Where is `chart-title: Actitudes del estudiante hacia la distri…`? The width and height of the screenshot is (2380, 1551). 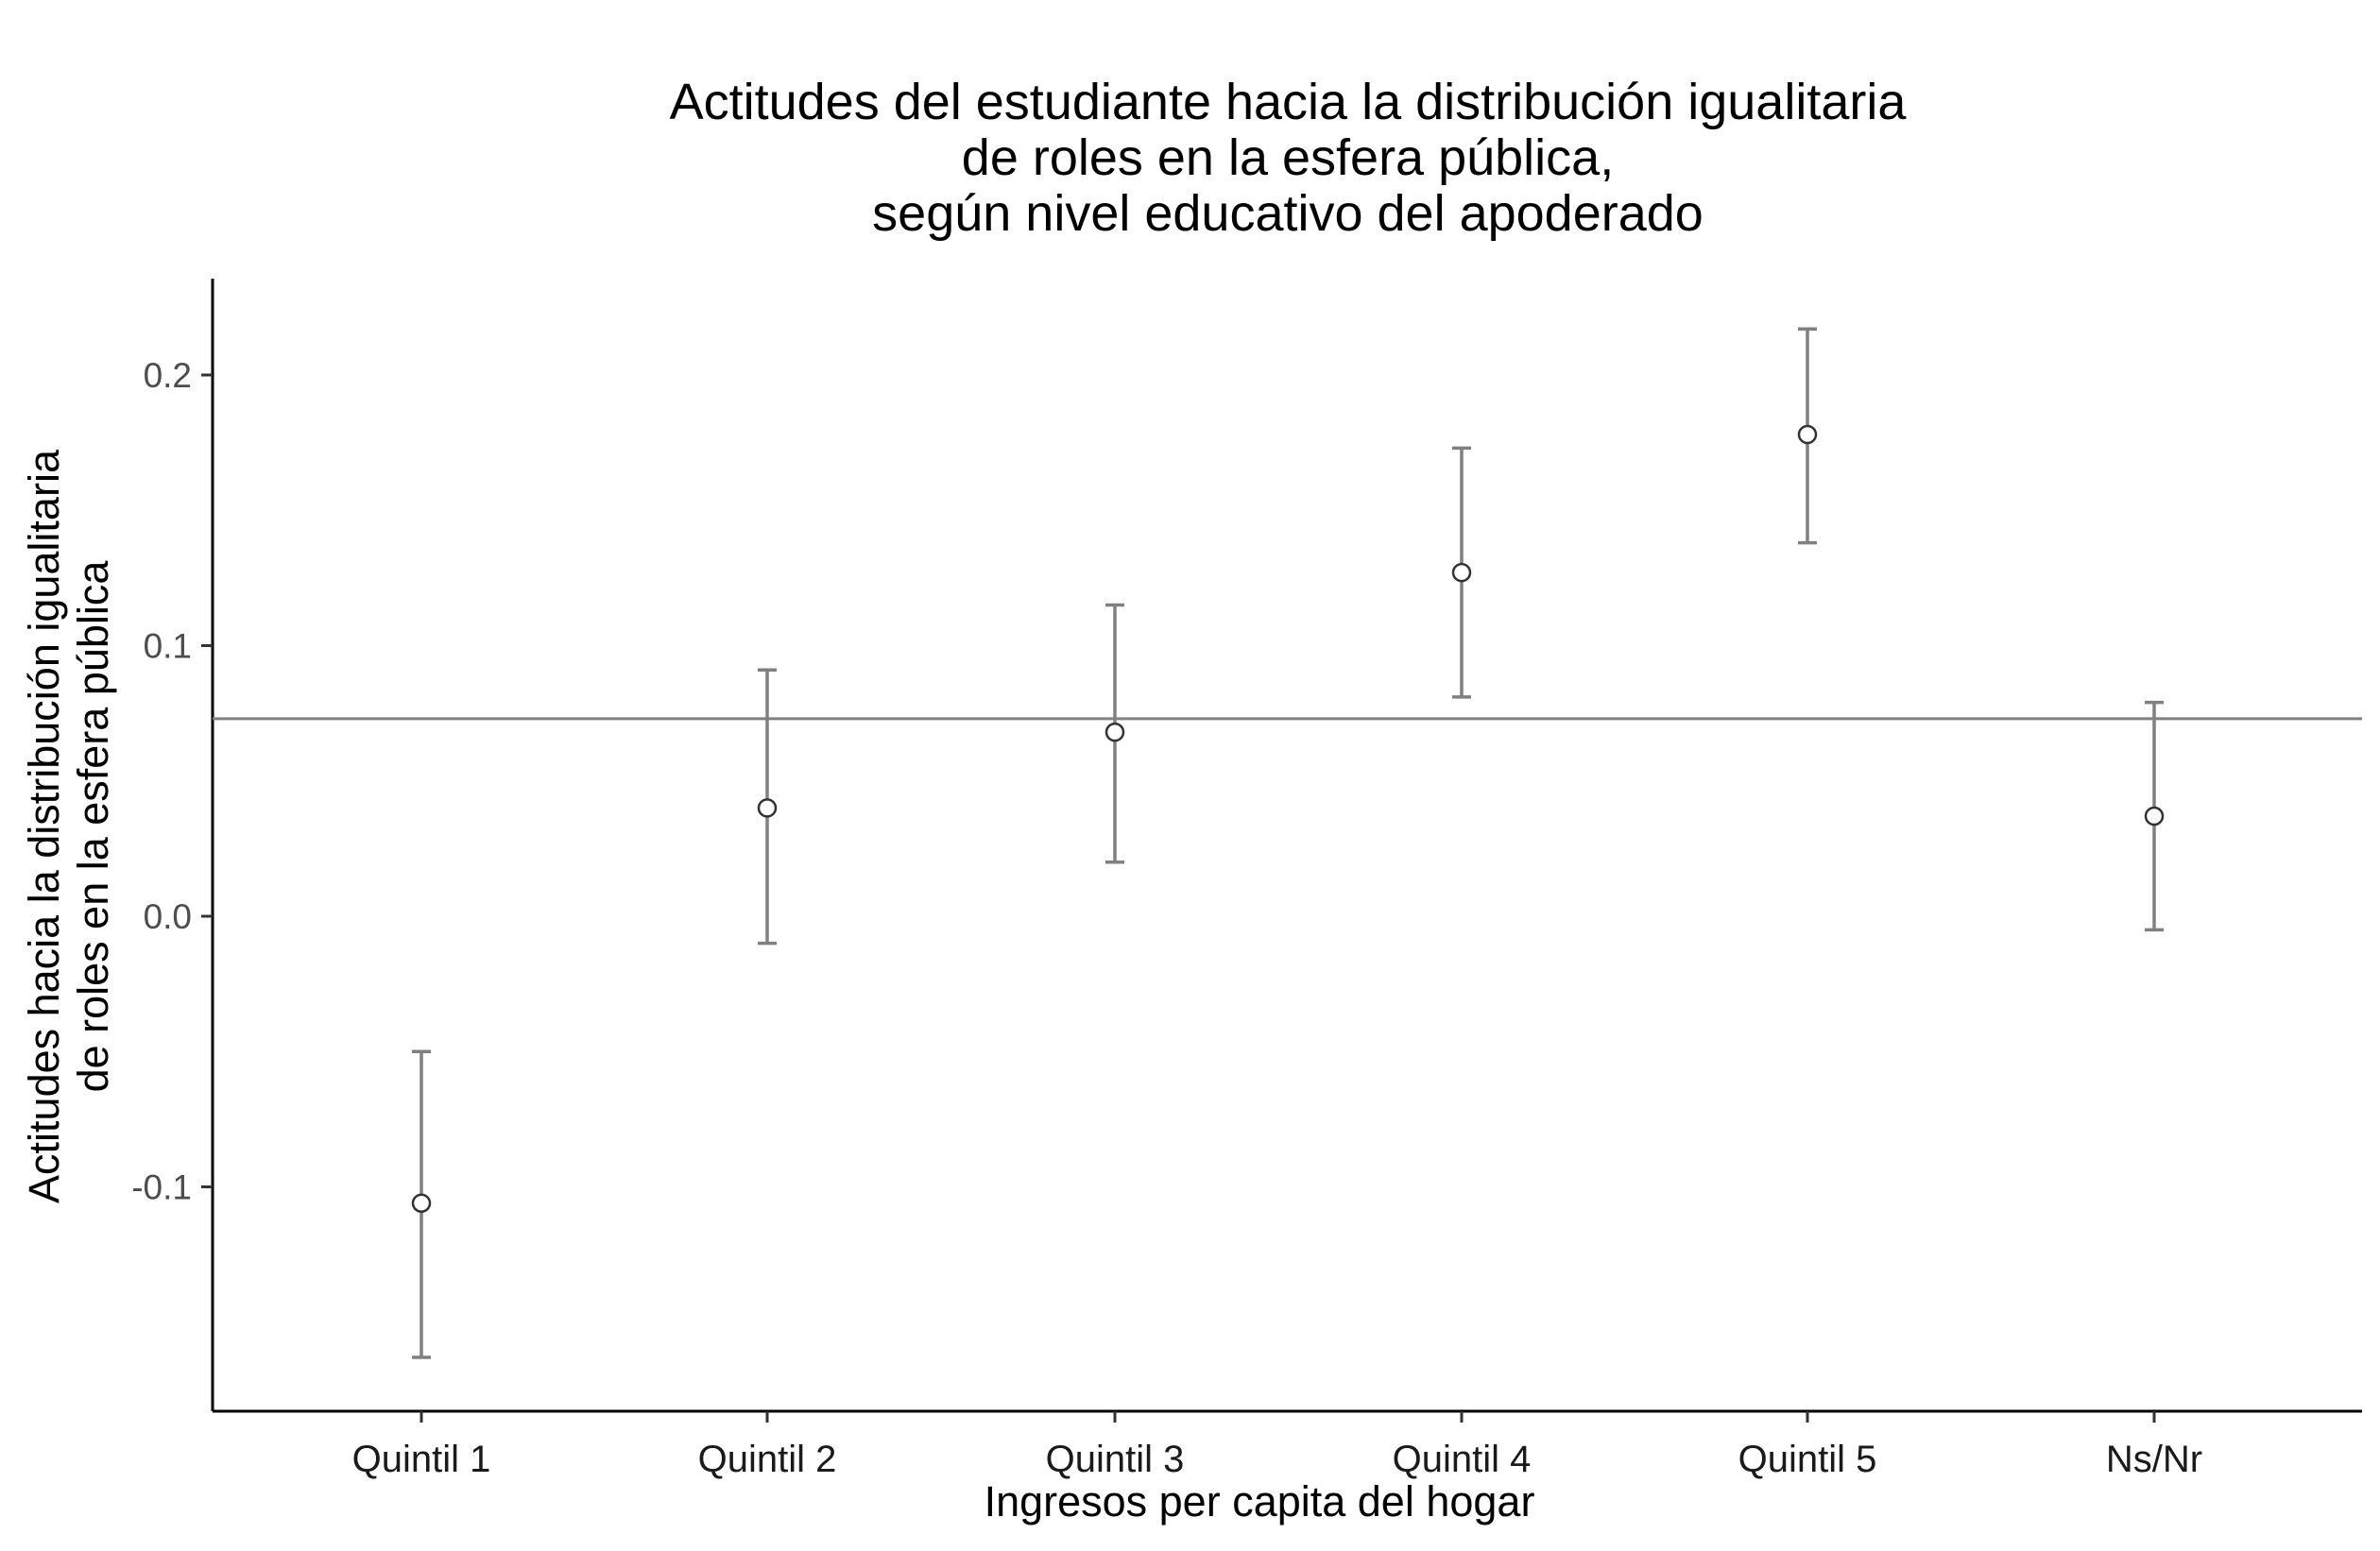
chart-title: Actitudes del estudiante hacia la distri… is located at coordinates (1289, 158).